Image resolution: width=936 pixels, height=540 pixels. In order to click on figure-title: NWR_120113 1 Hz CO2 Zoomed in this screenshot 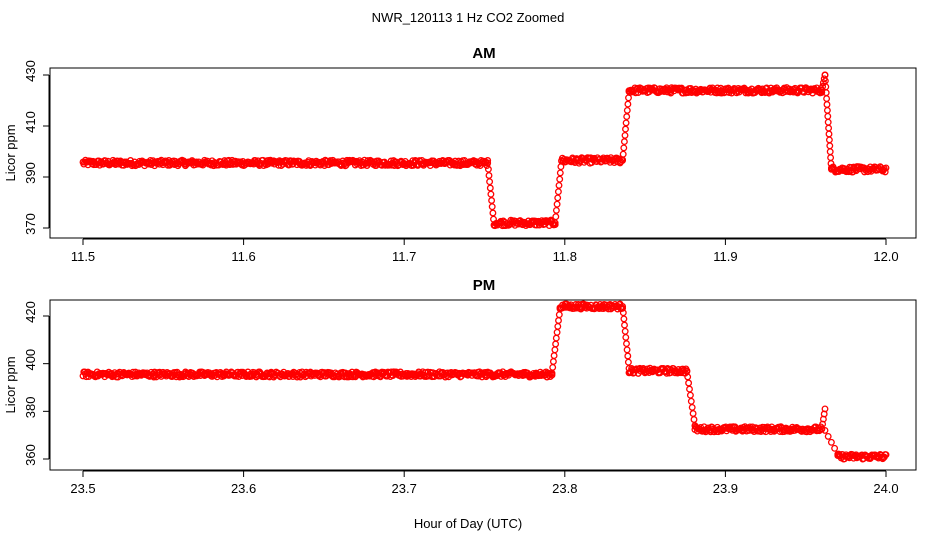, I will do `click(468, 17)`.